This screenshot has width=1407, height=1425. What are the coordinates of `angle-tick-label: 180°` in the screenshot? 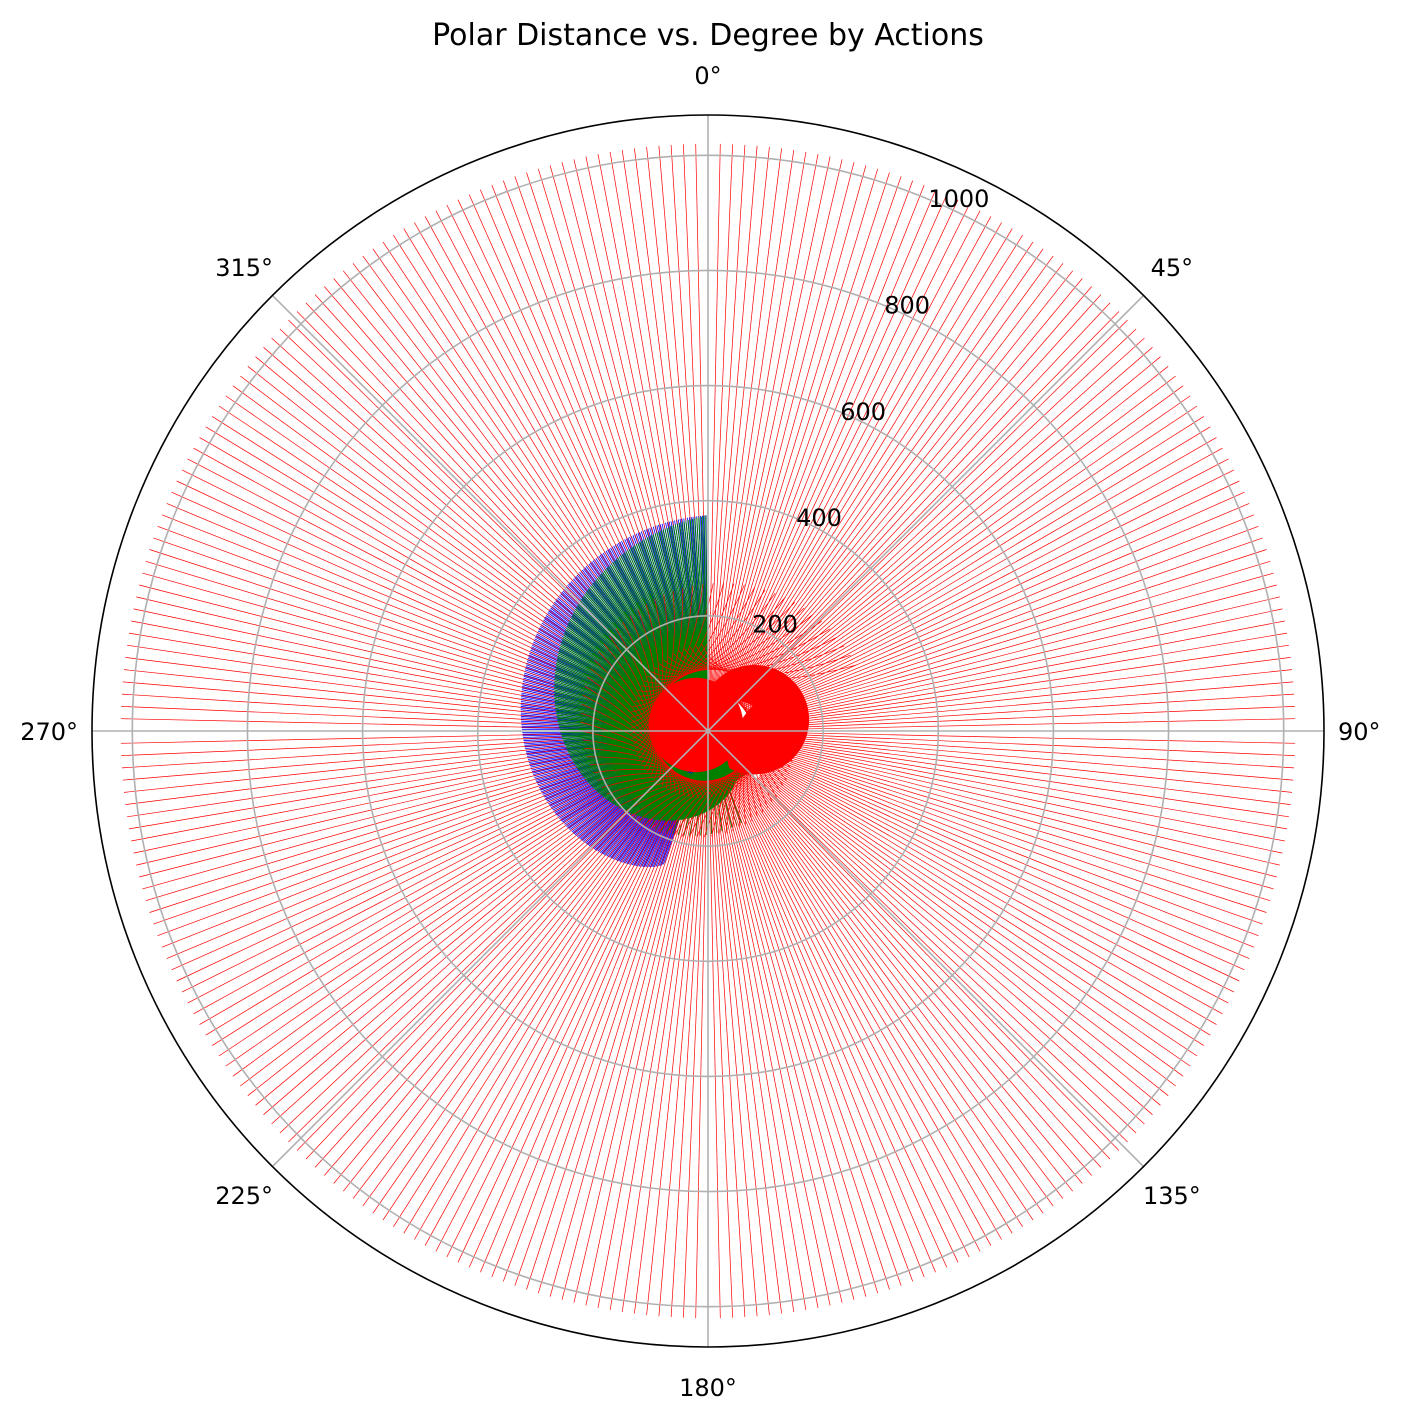 It's located at (708, 1388).